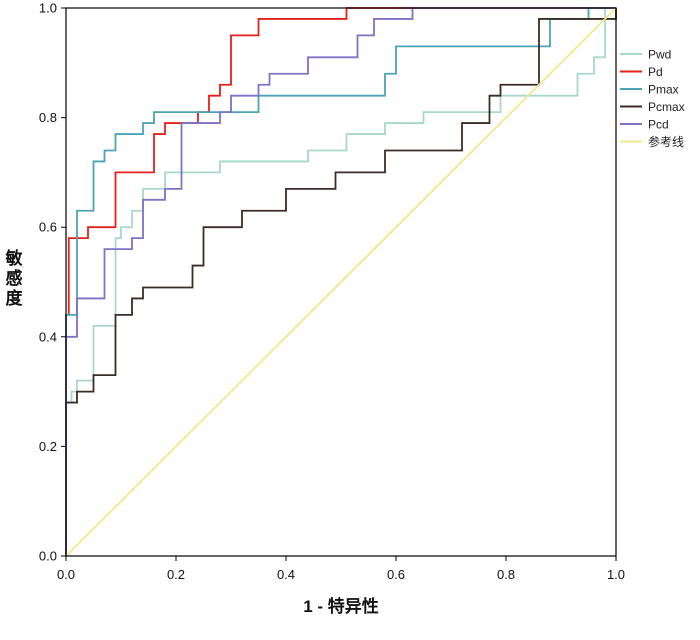 The width and height of the screenshot is (700, 640). I want to click on y-tick-label: 1.0, so click(48, 8).